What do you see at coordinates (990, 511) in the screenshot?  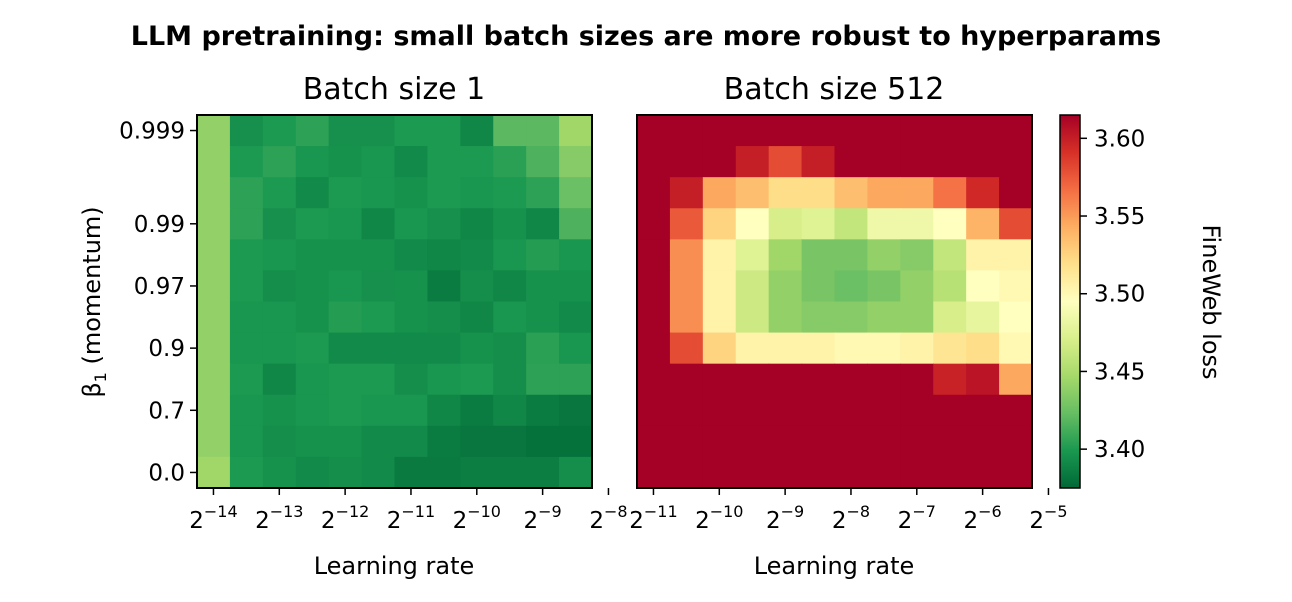 I see `x-tick-exponent: −6` at bounding box center [990, 511].